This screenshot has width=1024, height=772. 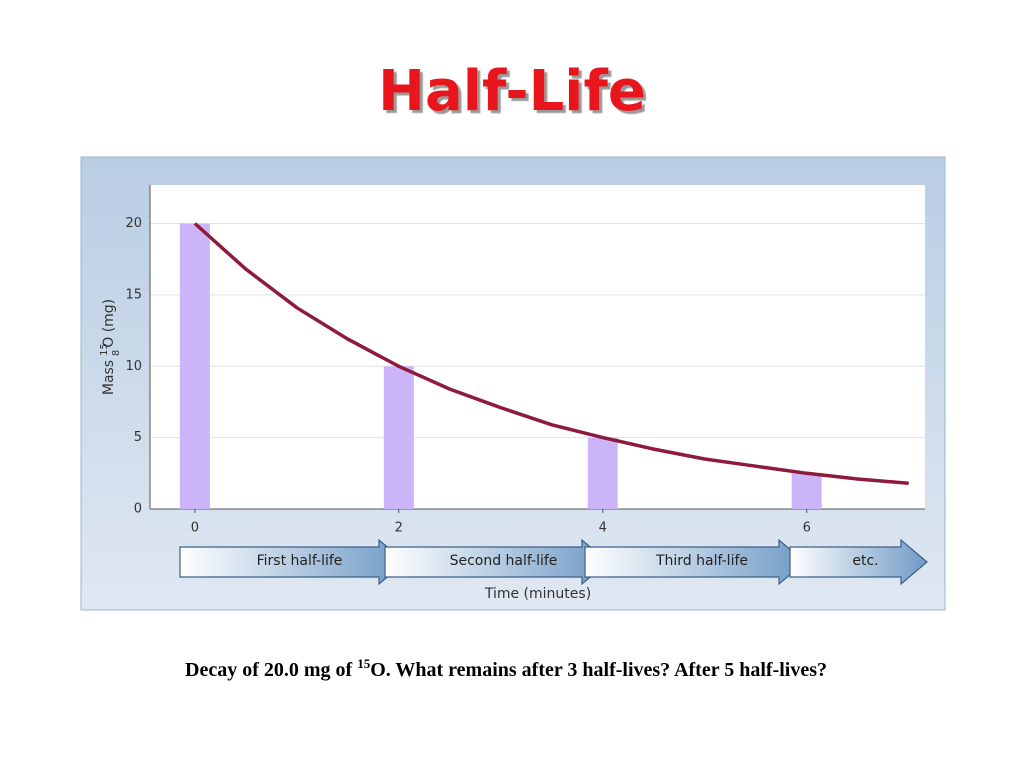 I want to click on half-life-label: First half-life, so click(x=300, y=561).